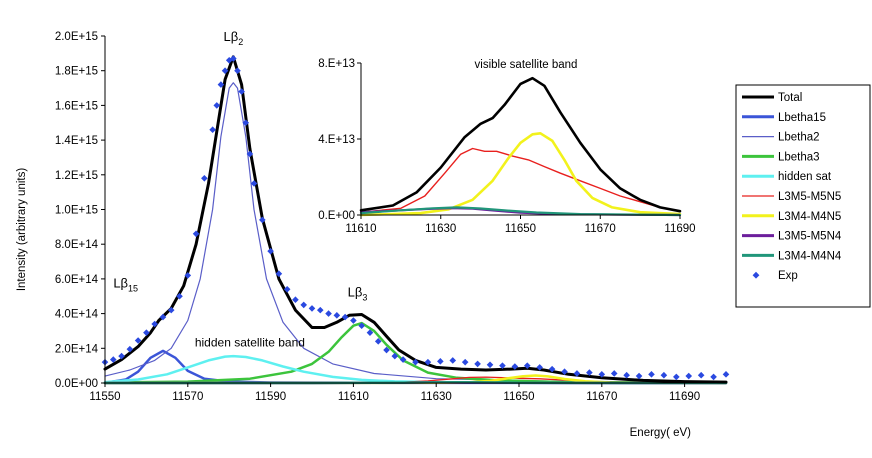 The image size is (872, 458). I want to click on legend-label: L3M4-M4N4, so click(810, 256).